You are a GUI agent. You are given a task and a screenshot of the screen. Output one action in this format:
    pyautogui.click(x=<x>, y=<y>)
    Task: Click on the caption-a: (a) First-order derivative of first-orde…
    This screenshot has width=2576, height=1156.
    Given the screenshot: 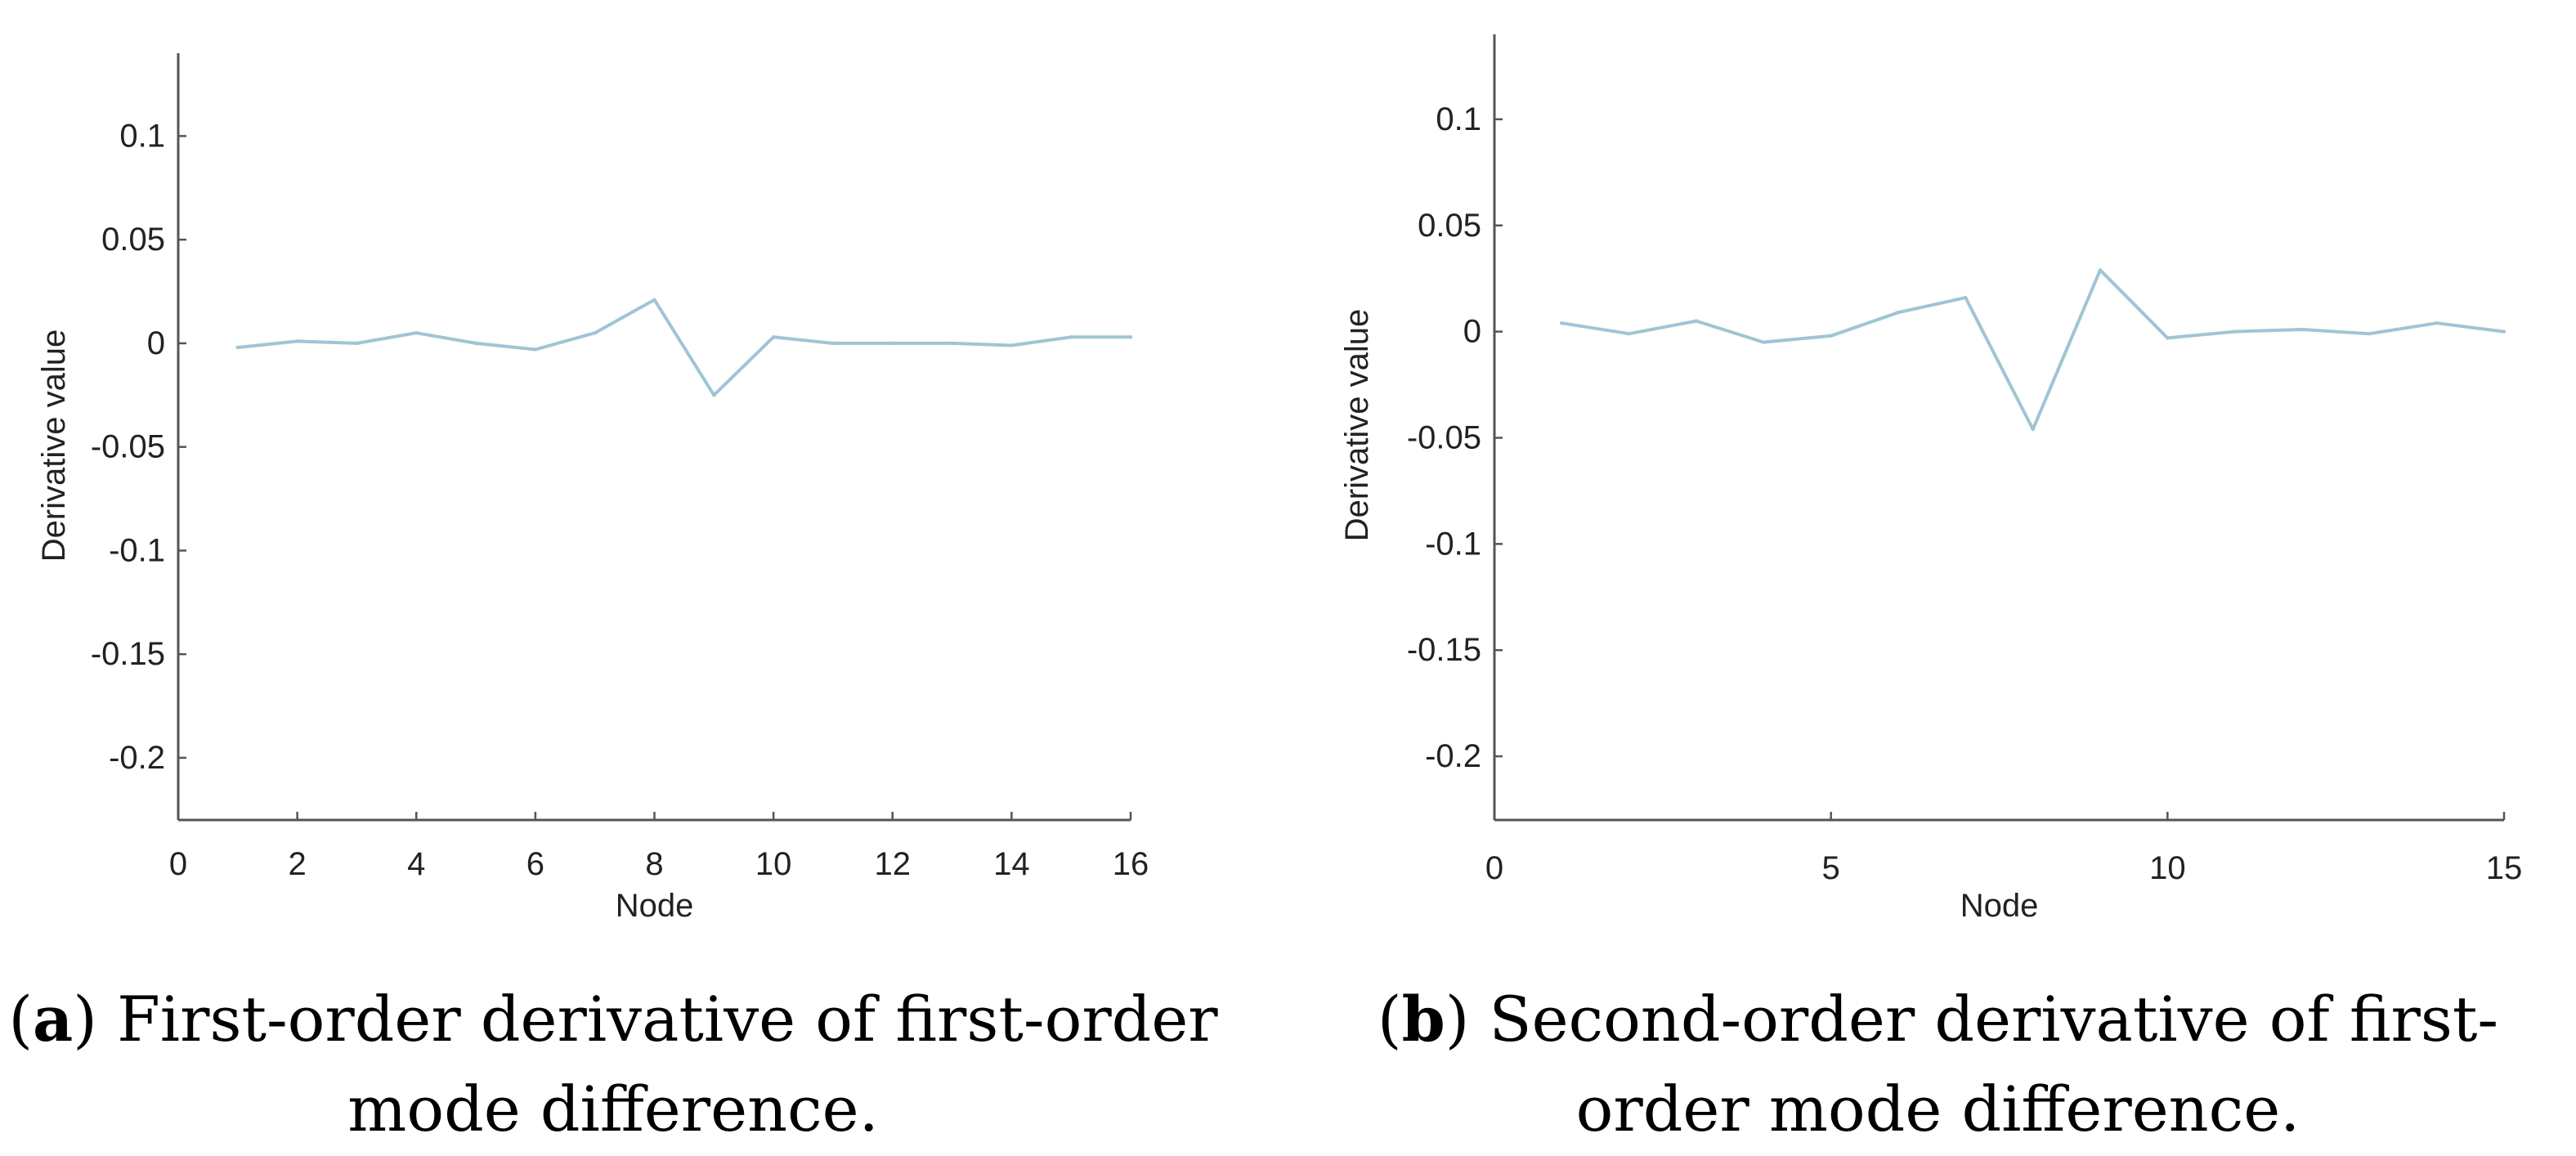 What is the action you would take?
    pyautogui.click(x=613, y=1064)
    